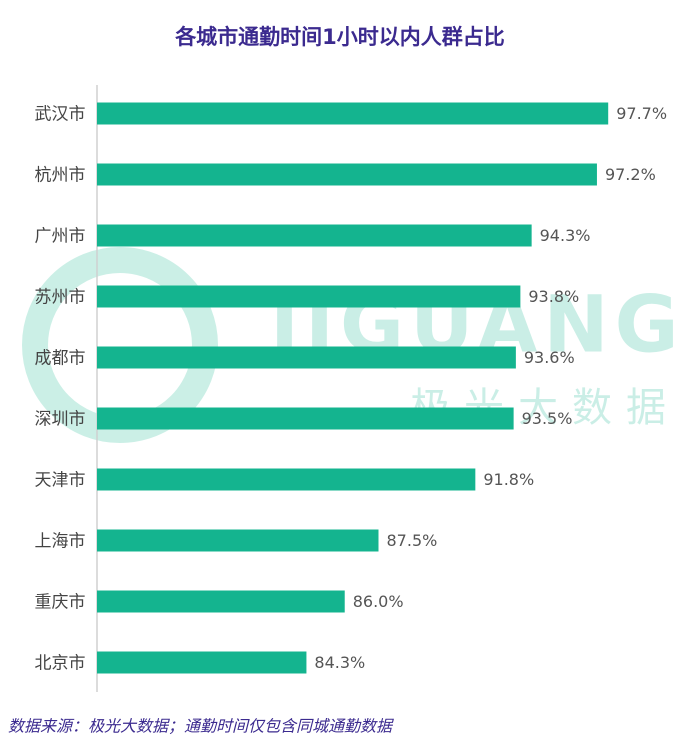 Image resolution: width=680 pixels, height=755 pixels. Describe the element at coordinates (60, 298) in the screenshot. I see `y-tick-label: 苏州市` at that location.